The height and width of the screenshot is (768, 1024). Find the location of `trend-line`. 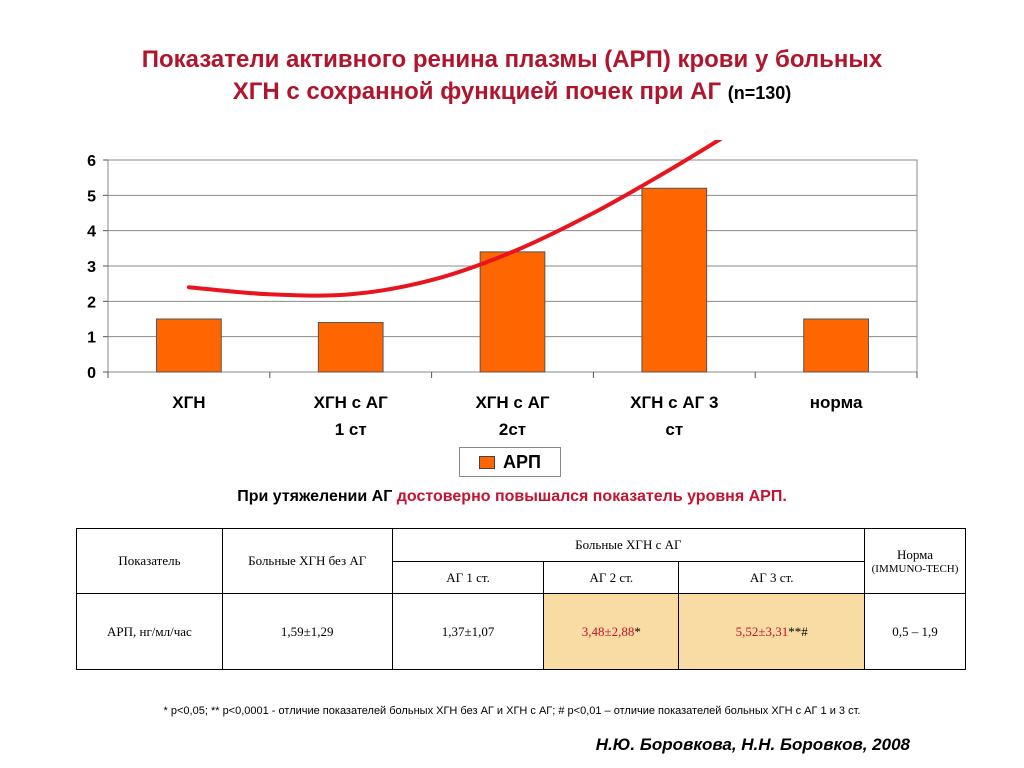

trend-line is located at coordinates (454, 219).